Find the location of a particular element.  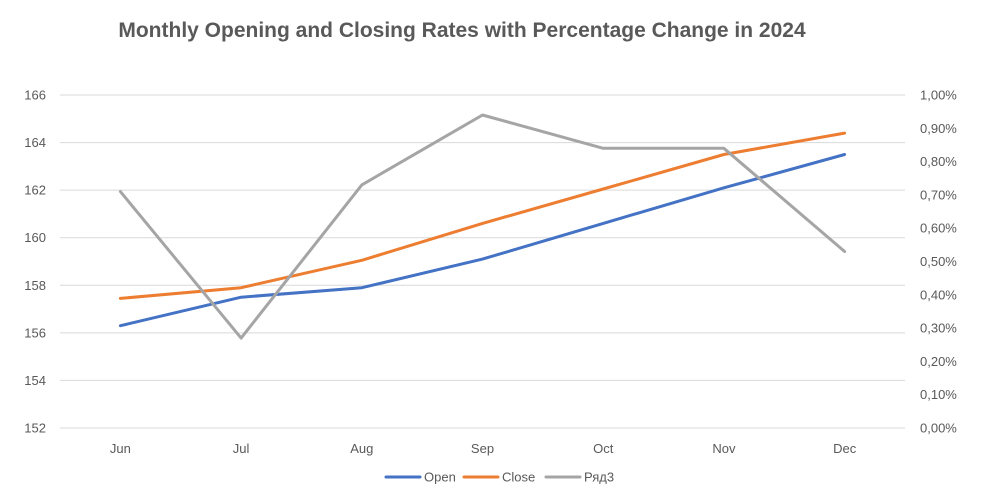

left-tick-label: 152 is located at coordinates (35, 428).